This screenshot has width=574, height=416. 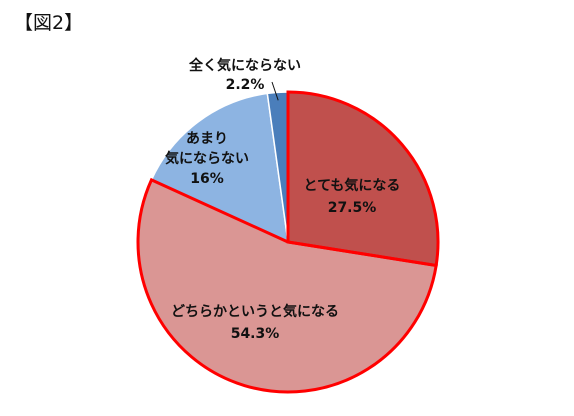 I want to click on pie-slice, so click(x=219, y=168).